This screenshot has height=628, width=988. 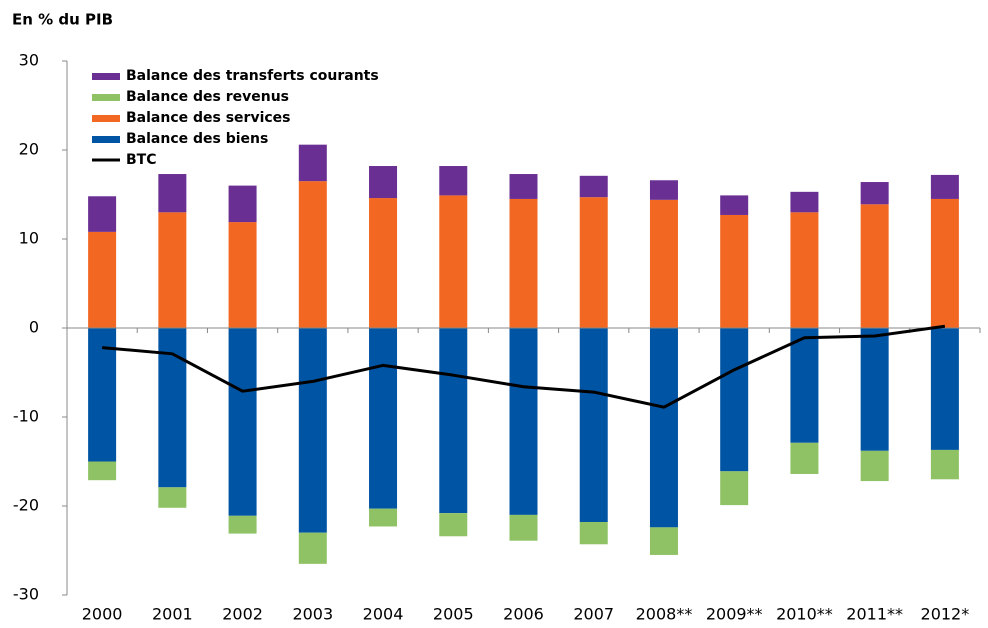 What do you see at coordinates (29, 149) in the screenshot?
I see `y-tick-label: 20` at bounding box center [29, 149].